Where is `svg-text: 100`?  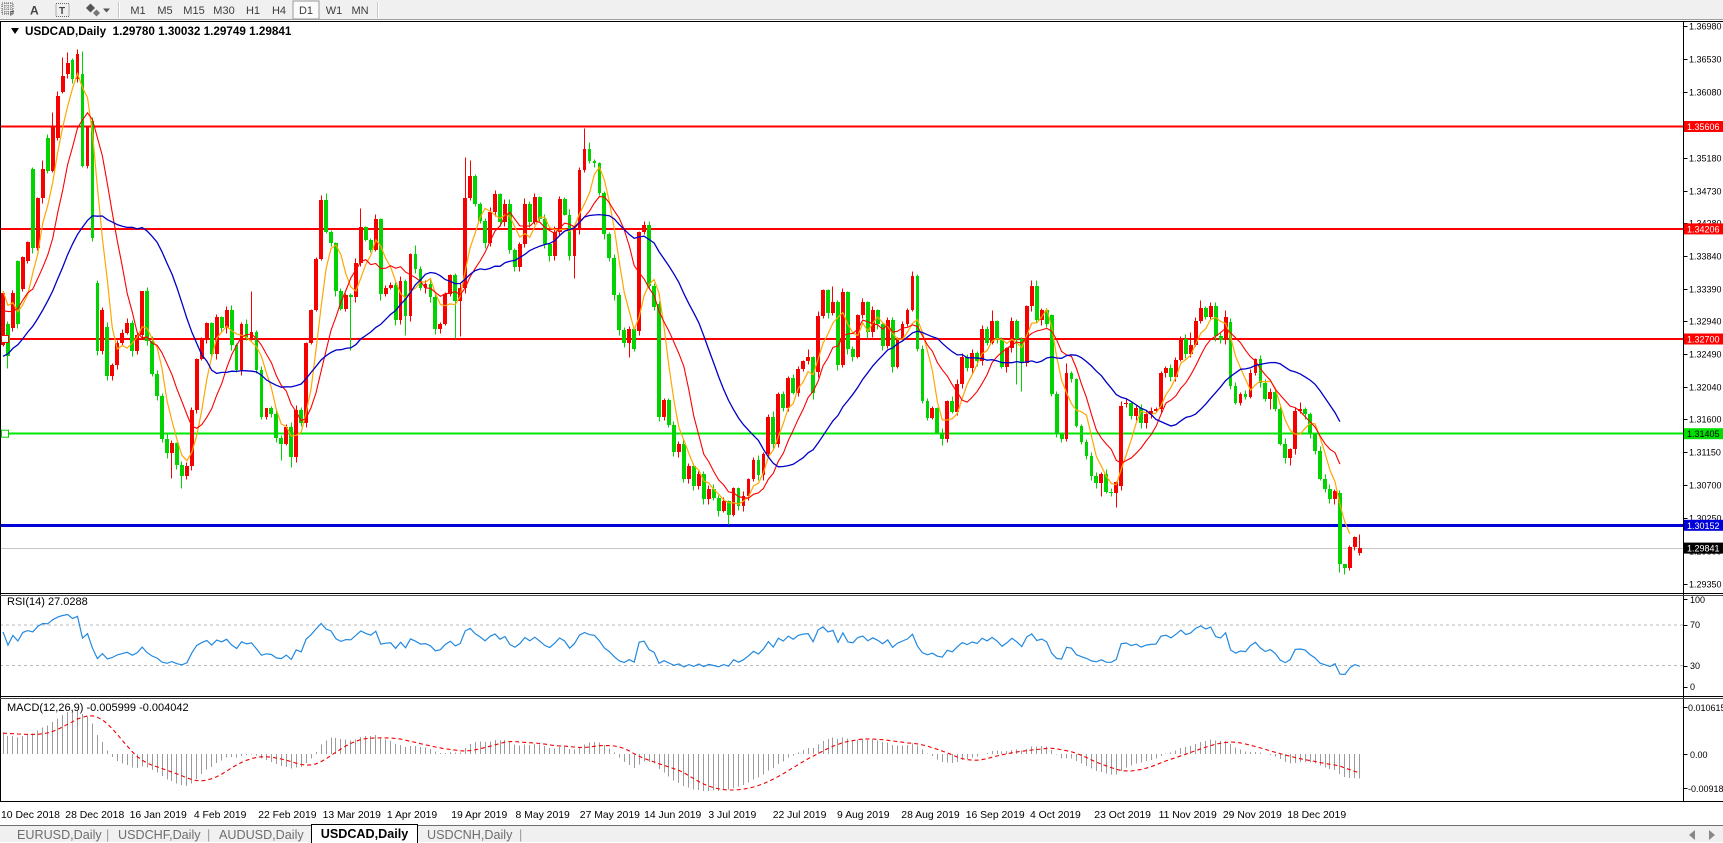 svg-text: 100 is located at coordinates (1697, 600).